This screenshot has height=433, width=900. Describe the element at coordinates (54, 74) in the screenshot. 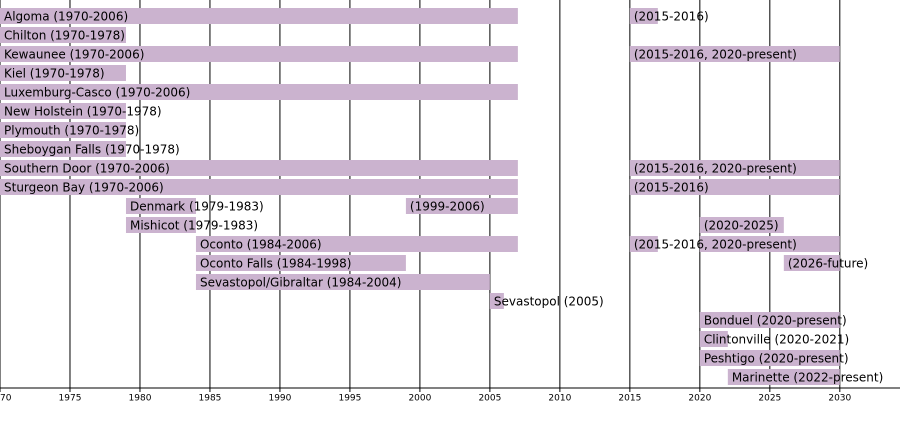

I see `bar-label: Kiel (1970-1978)` at that location.